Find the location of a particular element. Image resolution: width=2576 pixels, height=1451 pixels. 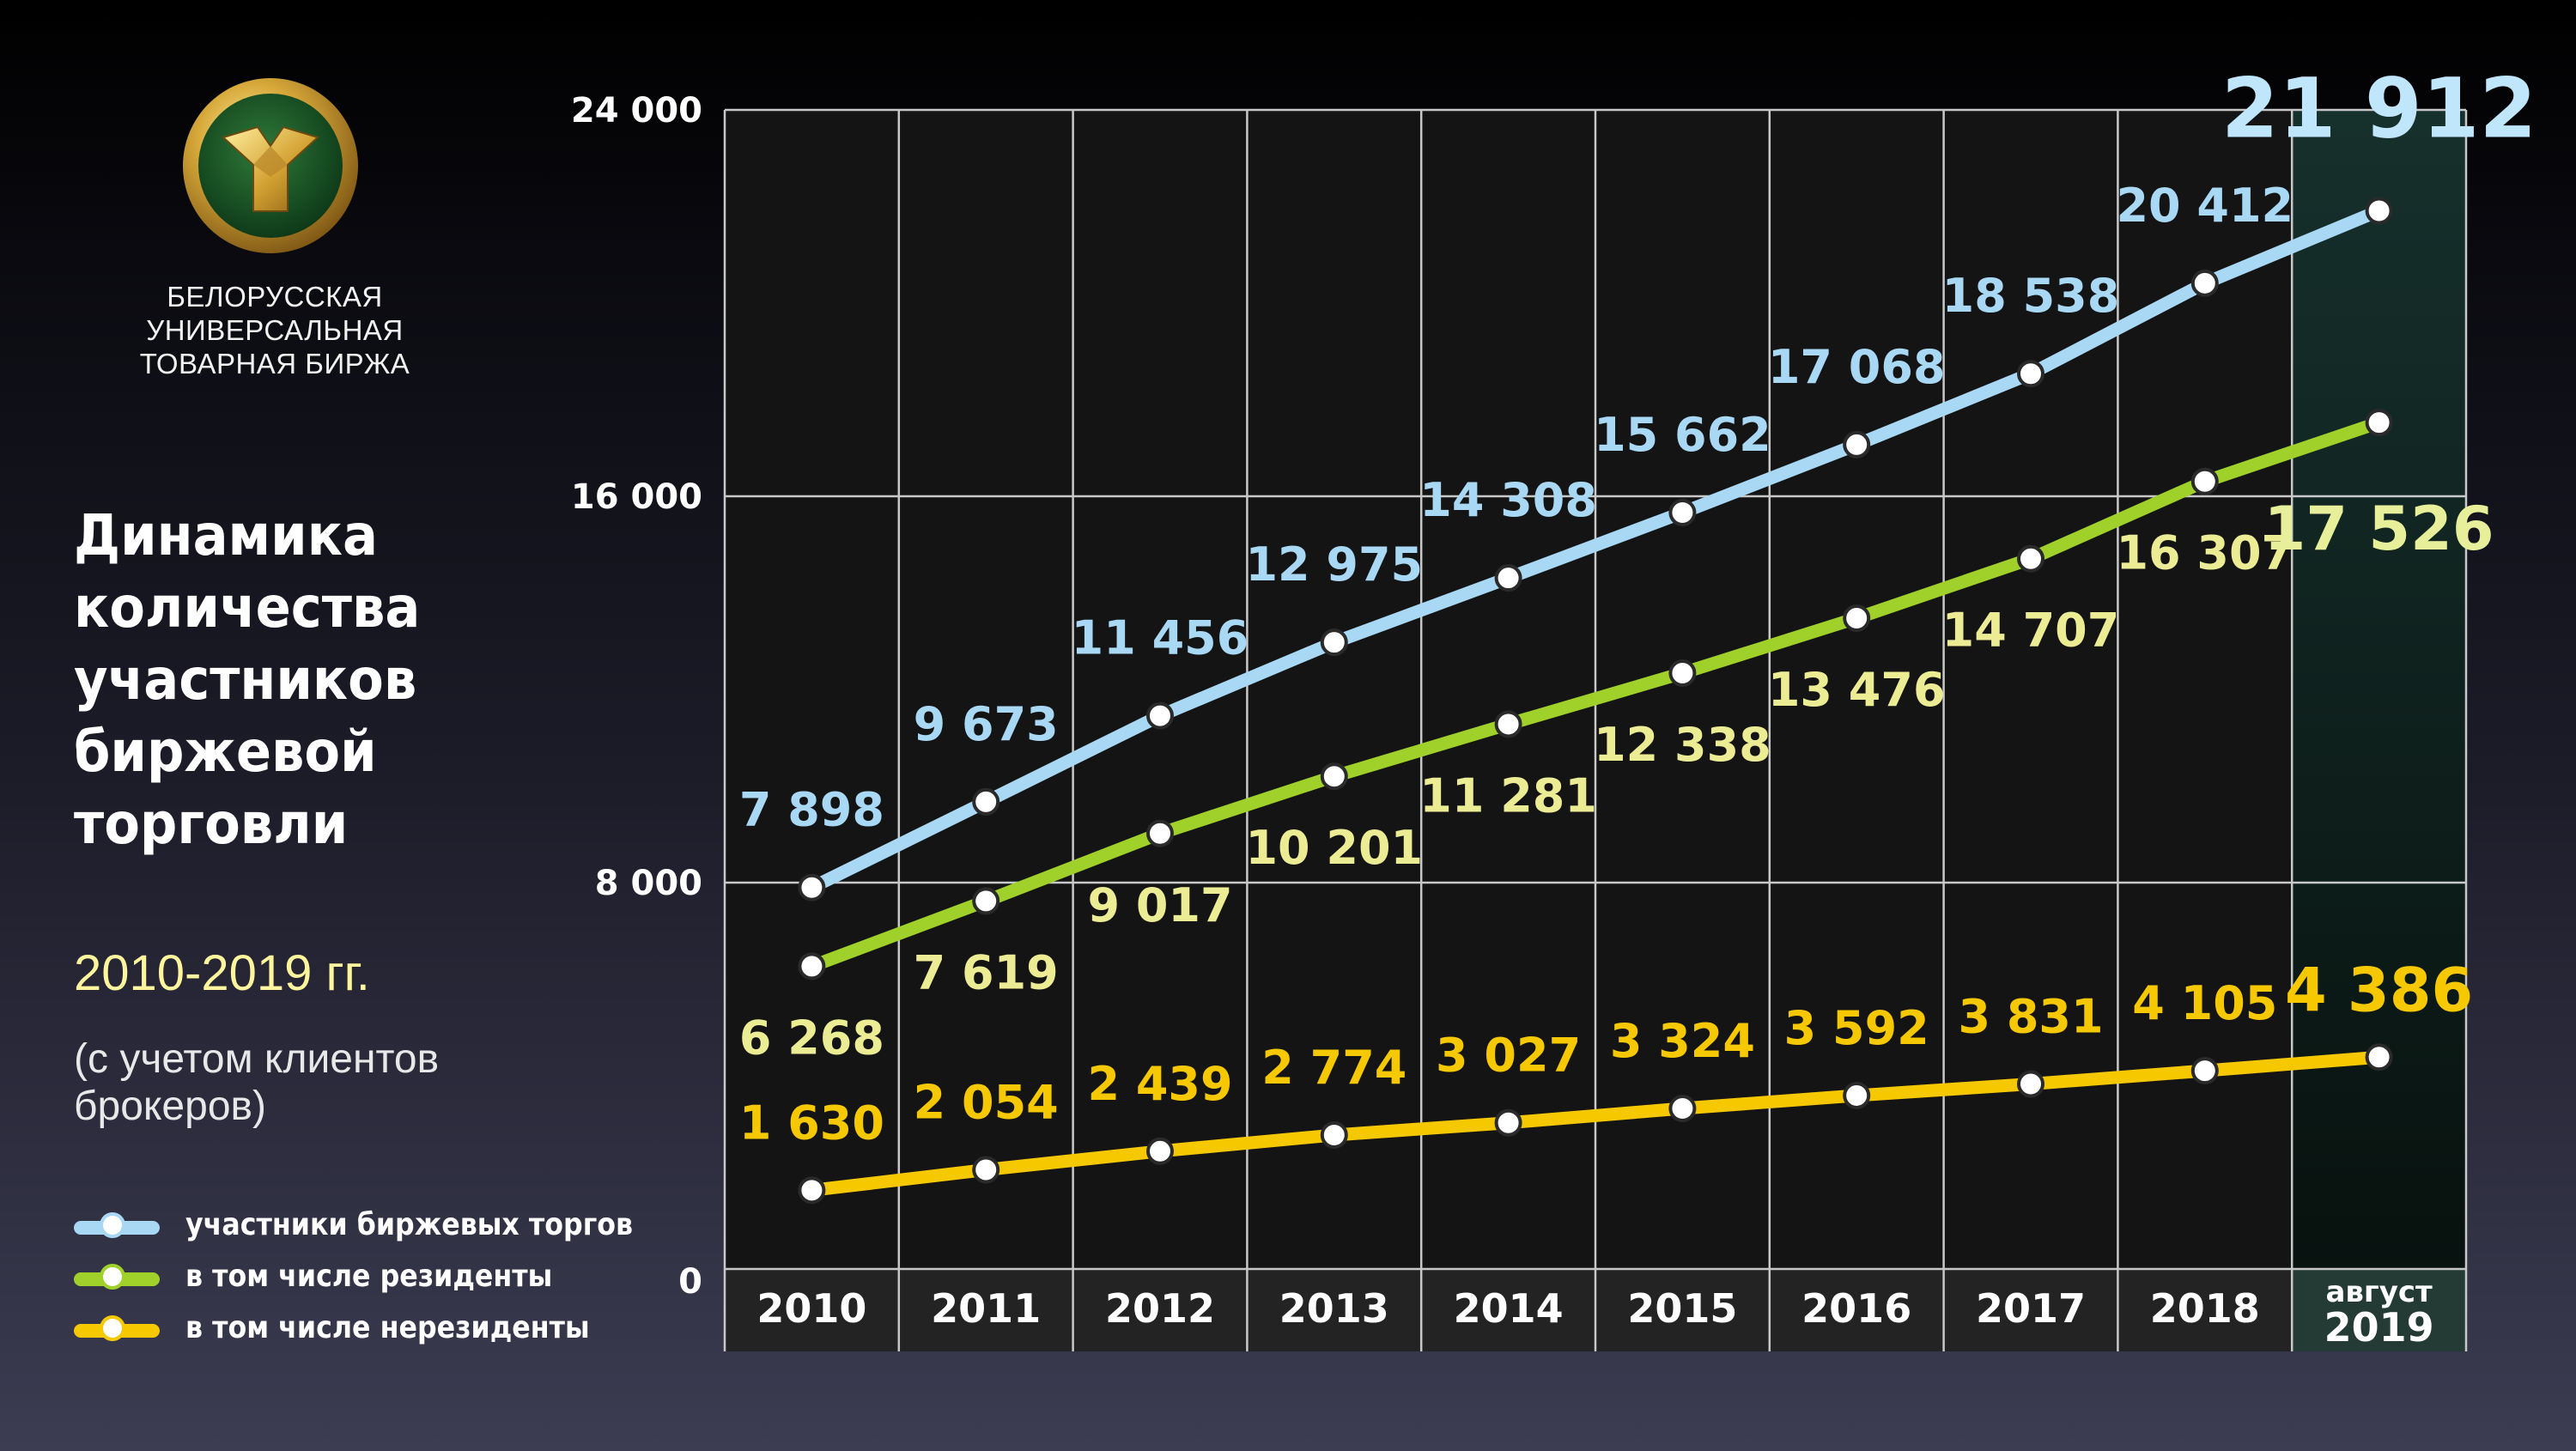

data-label-residents: 16 307 is located at coordinates (2204, 553).